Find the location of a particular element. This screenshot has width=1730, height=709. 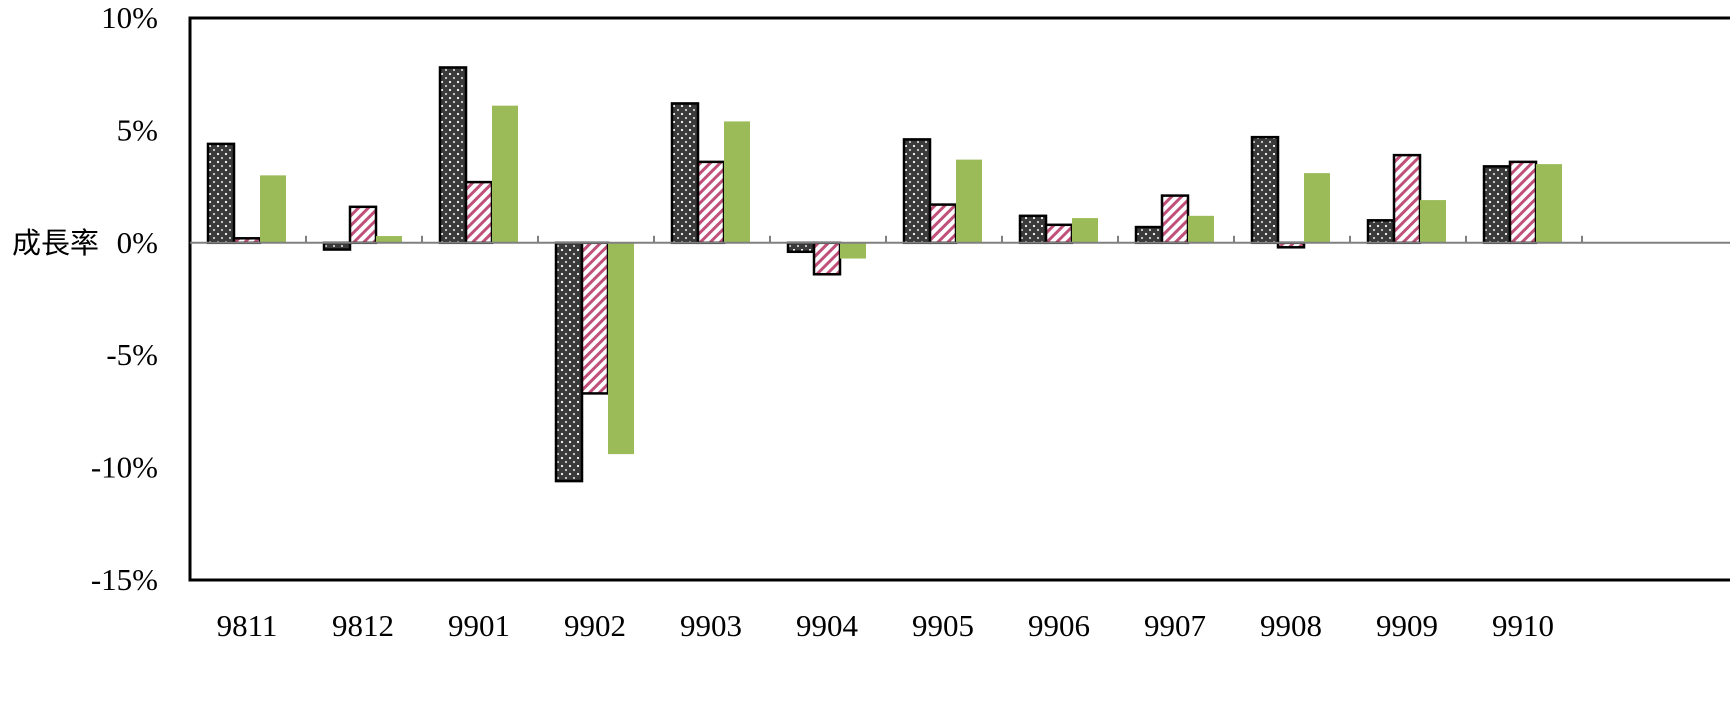

y-tick-label: -10% is located at coordinates (124, 467).